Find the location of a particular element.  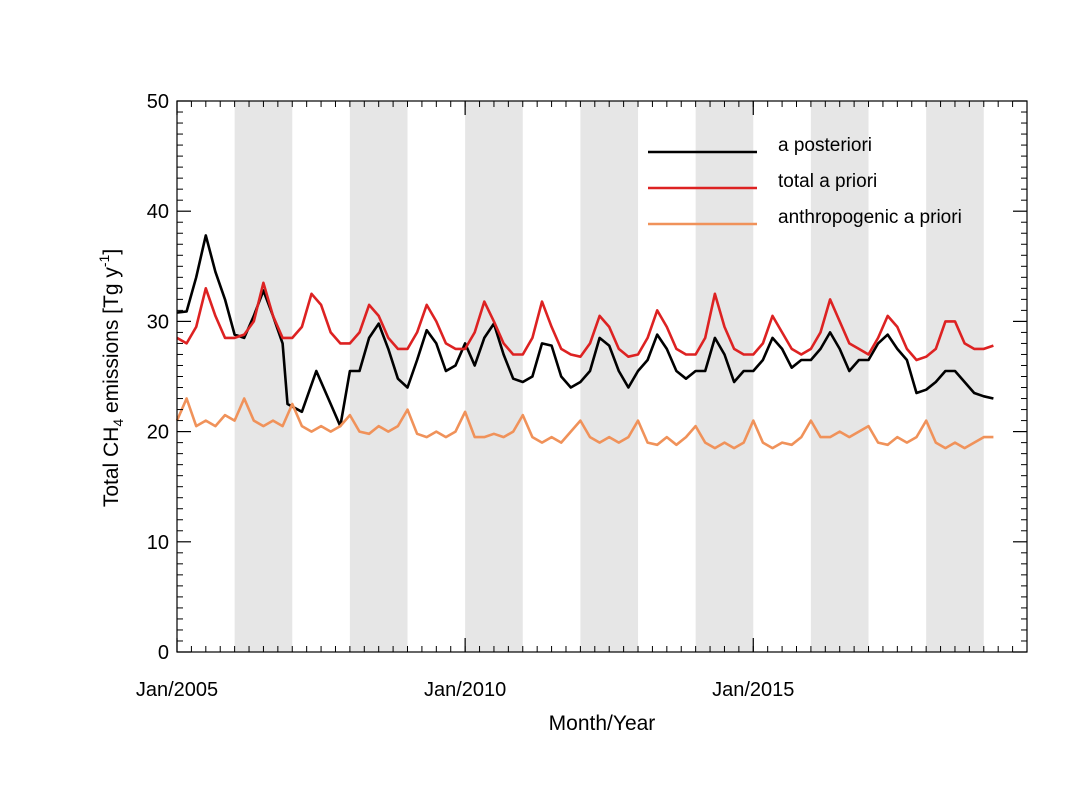

shaded-band-2006 is located at coordinates (263, 376).